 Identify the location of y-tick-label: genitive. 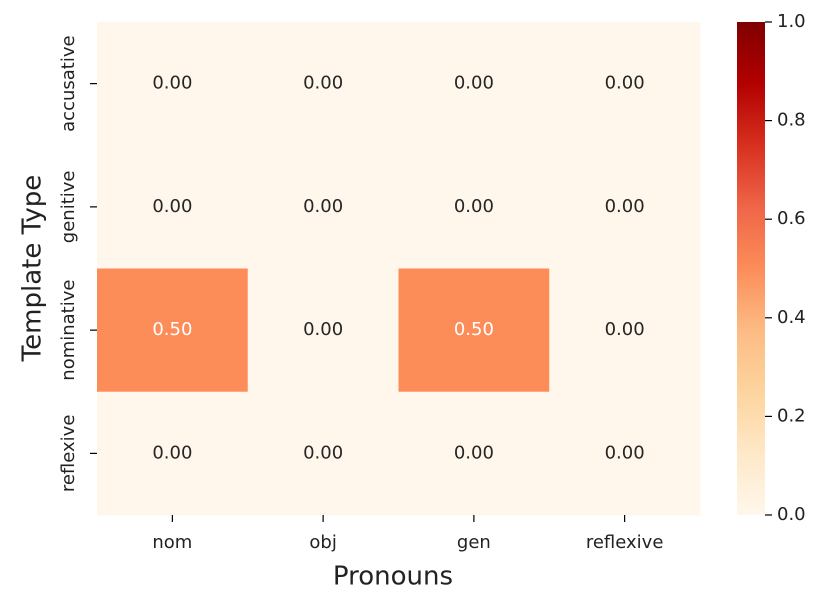
(68, 207).